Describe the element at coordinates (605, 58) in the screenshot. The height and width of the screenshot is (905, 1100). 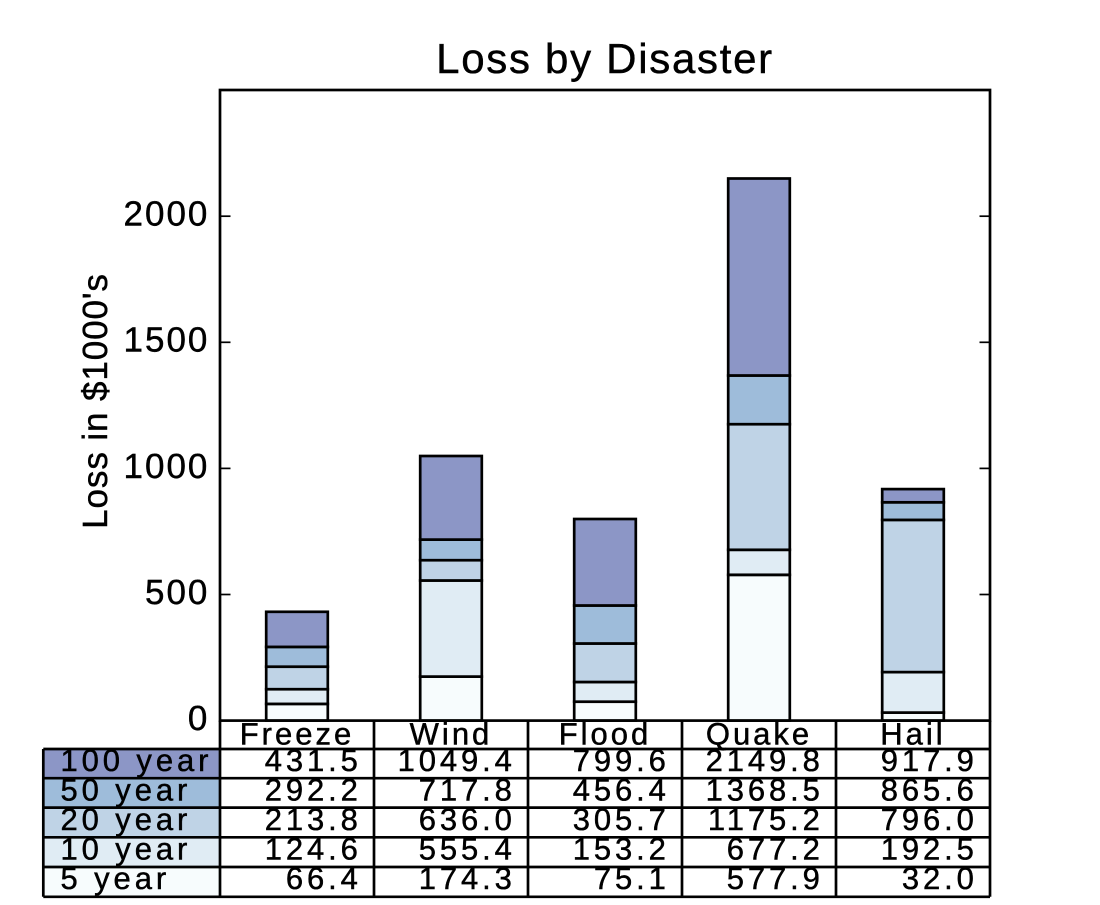
I see `svg-text: Loss by Disaster` at that location.